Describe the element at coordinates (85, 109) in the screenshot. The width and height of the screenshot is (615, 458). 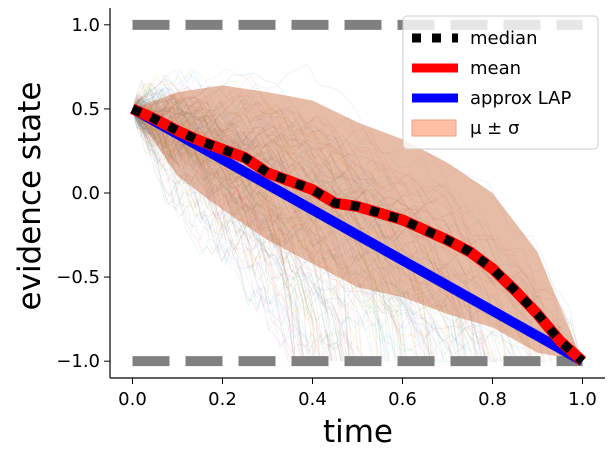
I see `y-tick-label: 0.5` at that location.